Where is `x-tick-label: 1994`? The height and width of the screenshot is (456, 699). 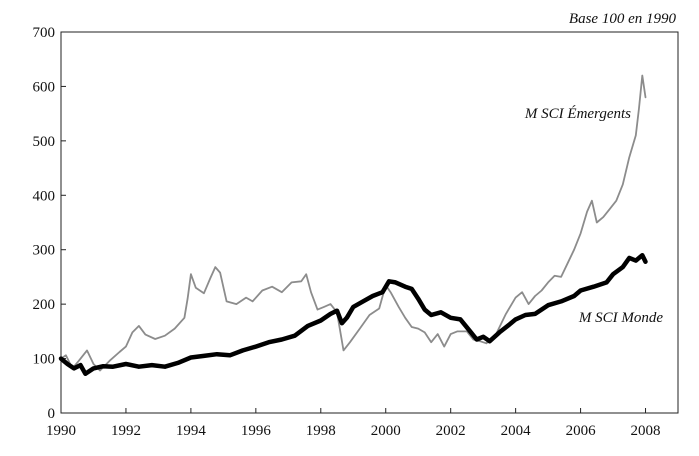 x-tick-label: 1994 is located at coordinates (191, 431).